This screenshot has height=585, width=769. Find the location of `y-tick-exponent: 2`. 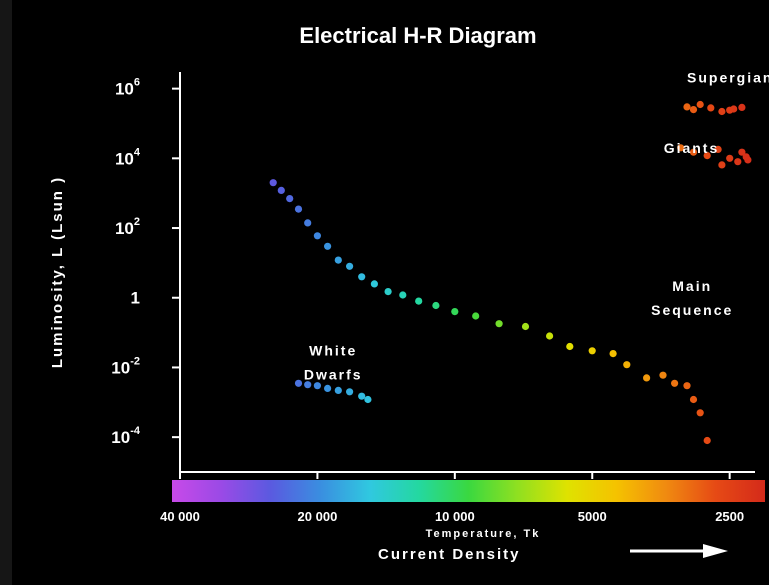

y-tick-exponent: 2 is located at coordinates (137, 222).